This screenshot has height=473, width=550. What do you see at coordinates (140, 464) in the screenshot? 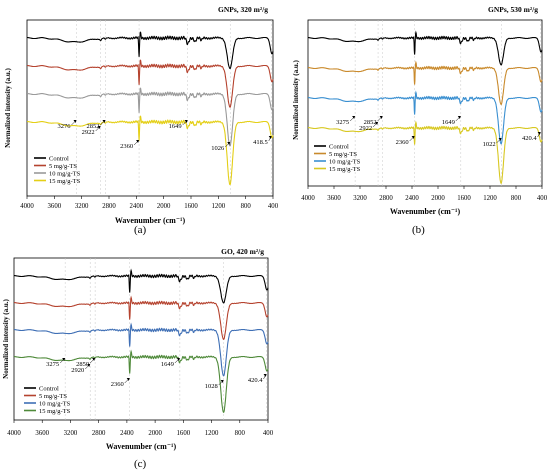
I see `panel-c-label: (c)` at bounding box center [140, 464].